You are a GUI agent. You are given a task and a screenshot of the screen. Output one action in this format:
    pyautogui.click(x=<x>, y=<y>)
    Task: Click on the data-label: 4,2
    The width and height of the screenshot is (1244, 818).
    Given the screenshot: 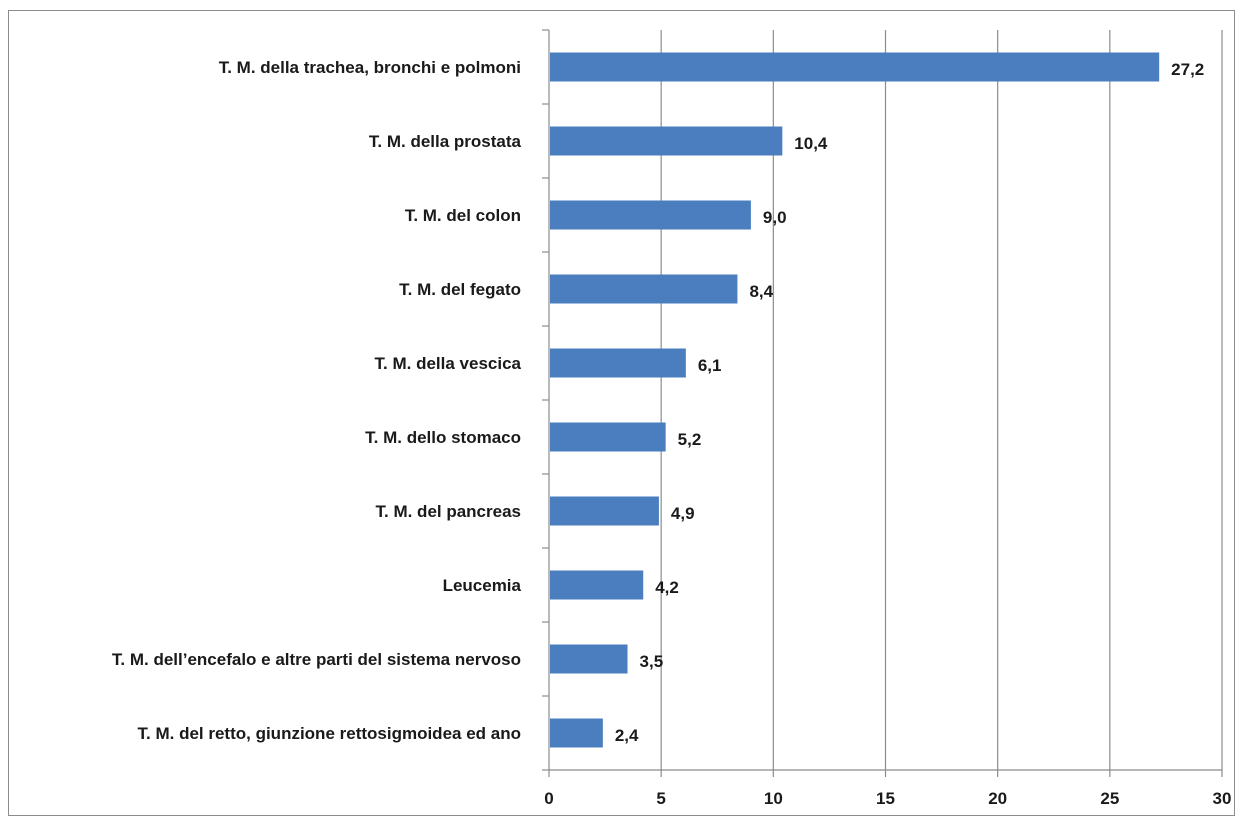 What is the action you would take?
    pyautogui.click(x=667, y=587)
    